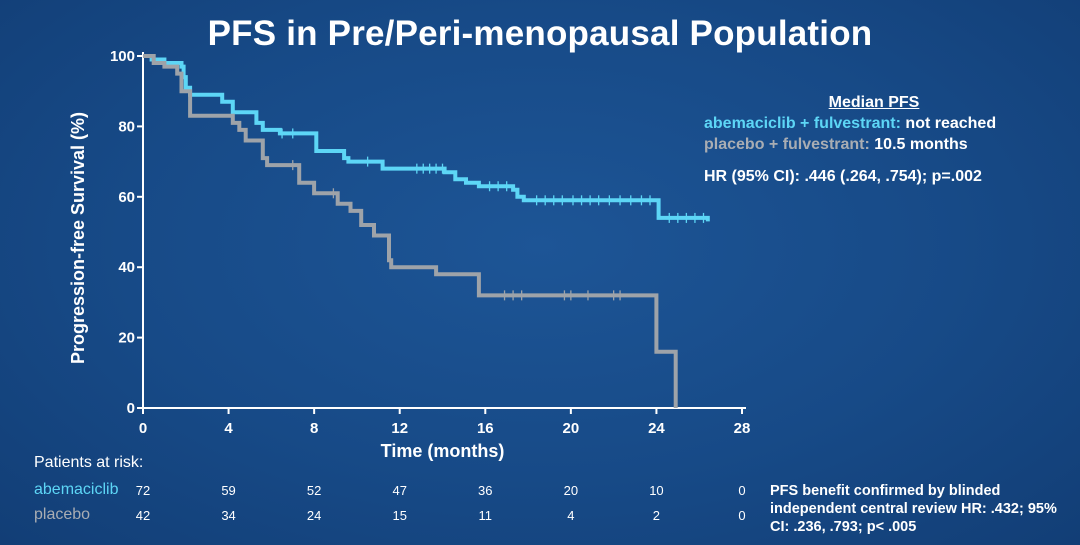 The width and height of the screenshot is (1080, 545). What do you see at coordinates (390, 516) in the screenshot?
I see `risk-row-placebo: placebo 42 34 24 15 11 4 2 0` at bounding box center [390, 516].